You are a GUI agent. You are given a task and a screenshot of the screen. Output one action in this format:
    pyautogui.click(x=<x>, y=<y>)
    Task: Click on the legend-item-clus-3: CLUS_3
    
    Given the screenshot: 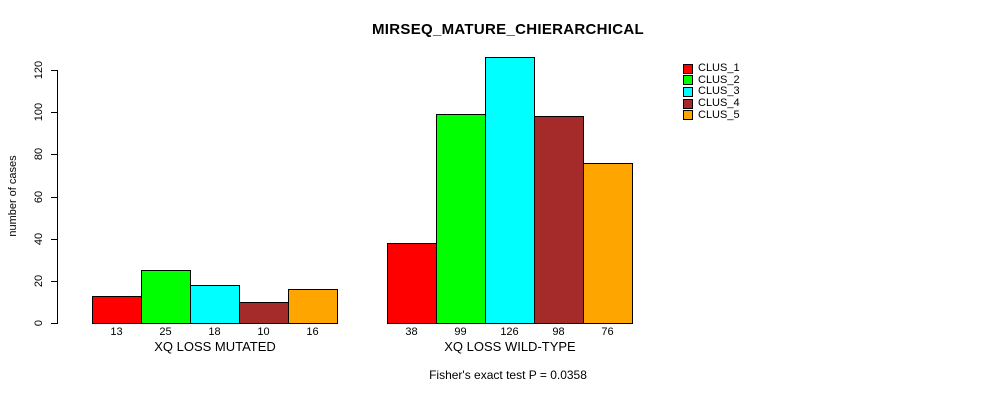 What is the action you would take?
    pyautogui.click(x=711, y=92)
    